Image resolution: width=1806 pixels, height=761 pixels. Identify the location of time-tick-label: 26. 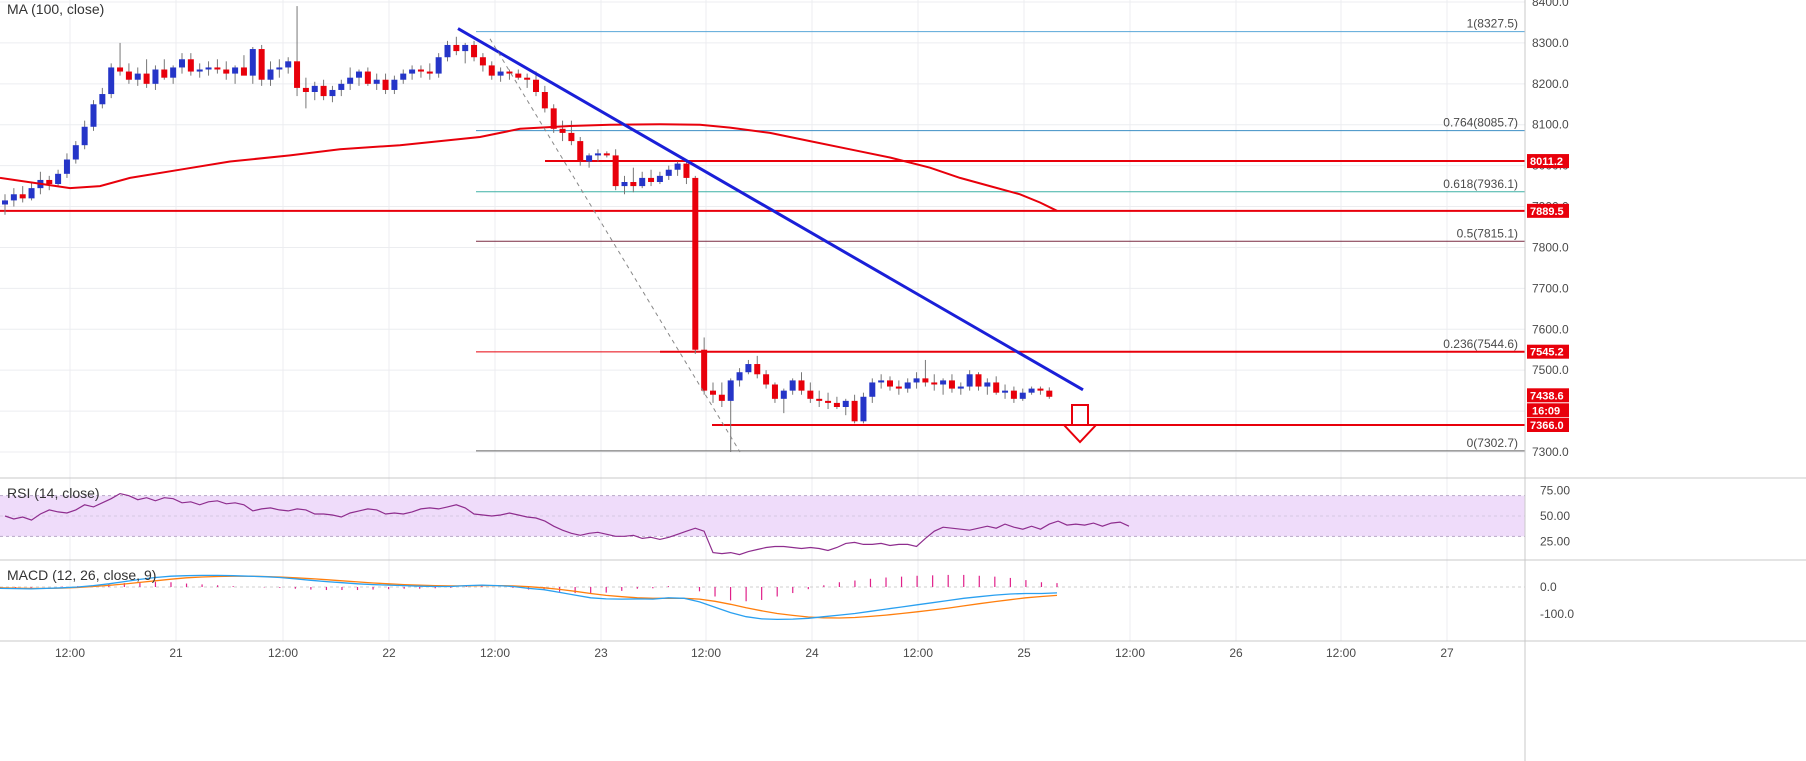
(1236, 653).